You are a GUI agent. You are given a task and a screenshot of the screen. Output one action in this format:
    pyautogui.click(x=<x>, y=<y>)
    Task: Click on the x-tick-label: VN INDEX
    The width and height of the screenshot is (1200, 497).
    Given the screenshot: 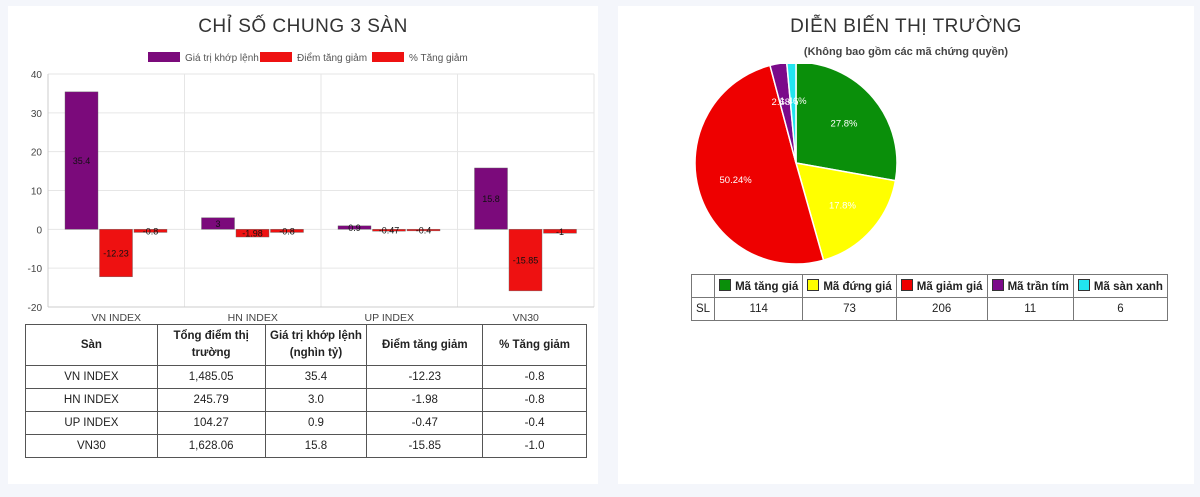 What is the action you would take?
    pyautogui.click(x=116, y=318)
    